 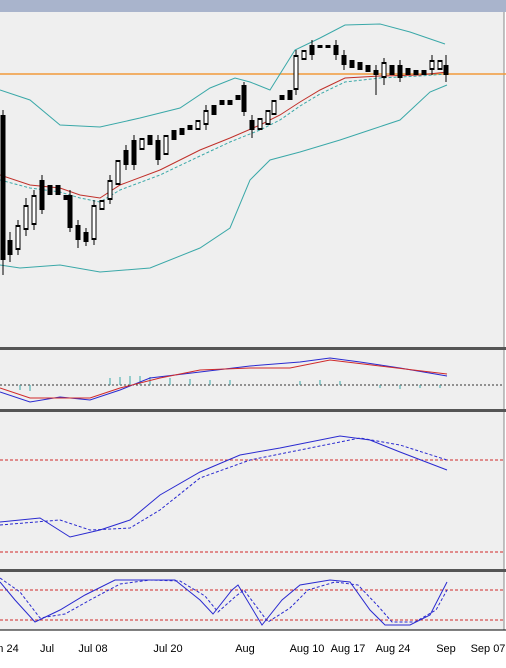 I want to click on oscillator-line, so click(x=224, y=486).